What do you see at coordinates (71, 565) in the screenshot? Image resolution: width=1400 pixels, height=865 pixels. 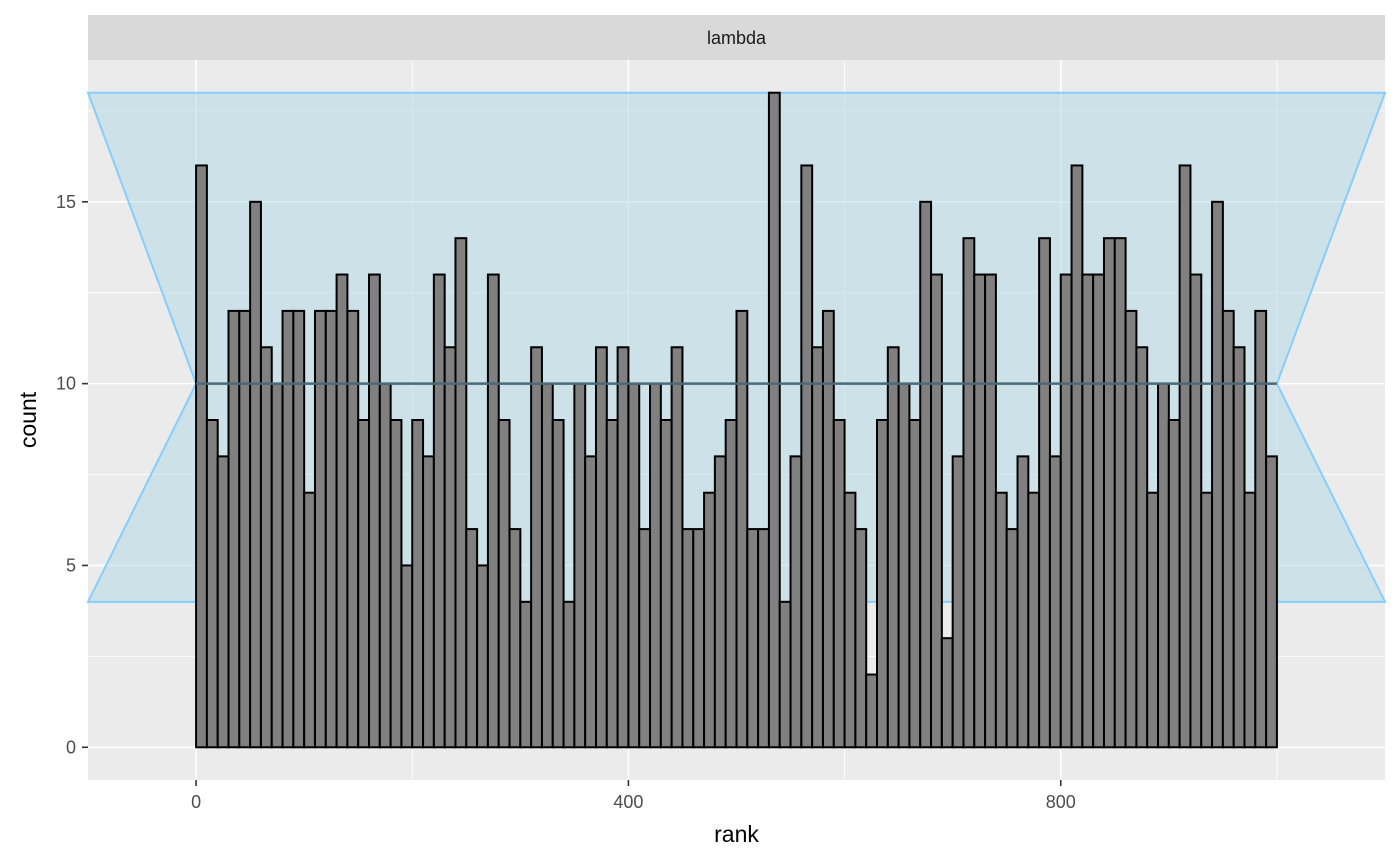 I see `y-tick-label: 5` at bounding box center [71, 565].